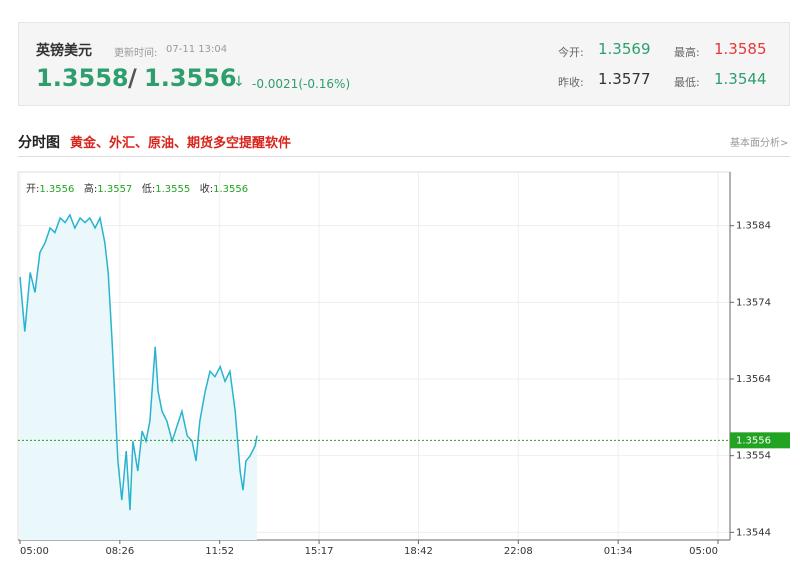 The width and height of the screenshot is (800, 587). I want to click on last-price-box, so click(760, 440).